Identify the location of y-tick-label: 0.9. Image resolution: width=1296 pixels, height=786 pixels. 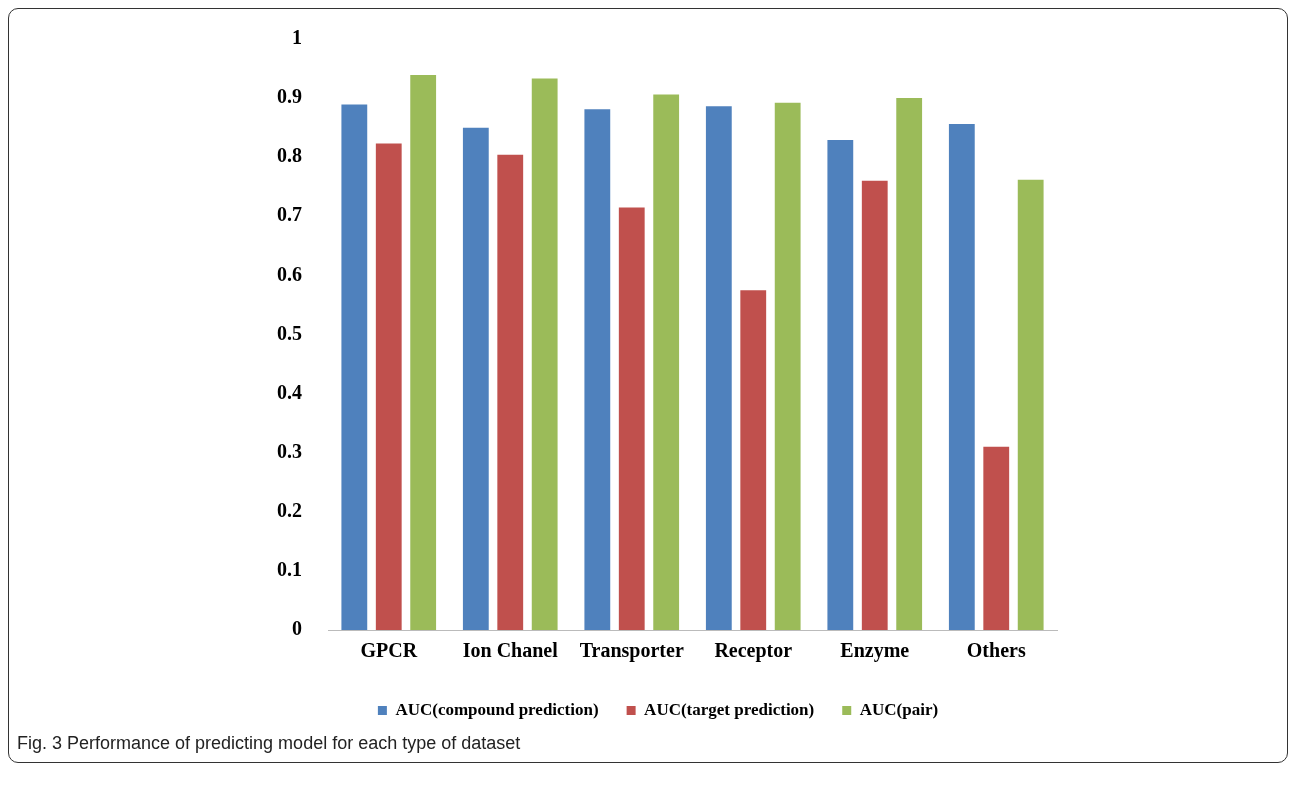
(289, 96).